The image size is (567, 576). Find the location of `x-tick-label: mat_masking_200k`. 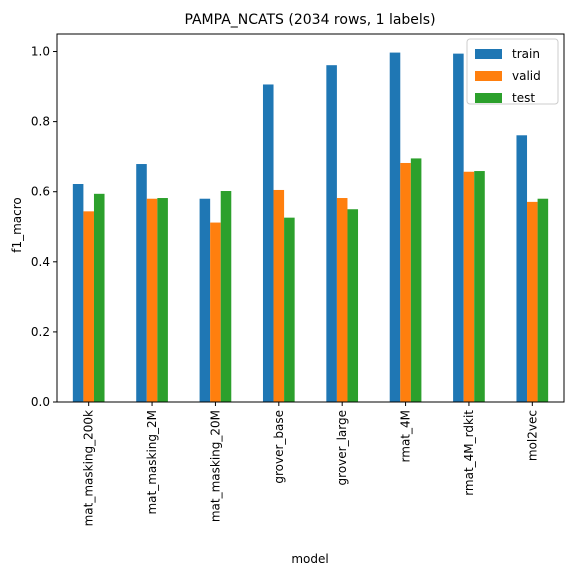

x-tick-label: mat_masking_200k is located at coordinates (89, 468).